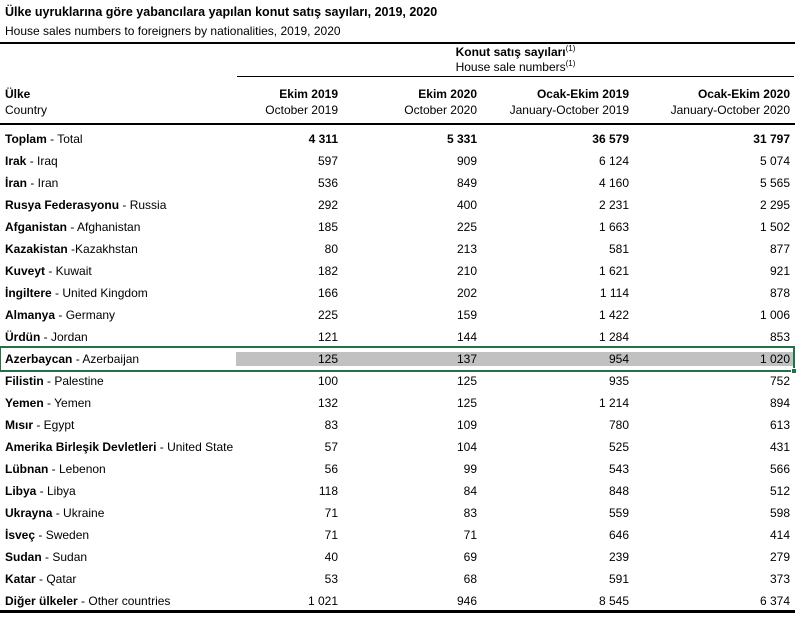 The width and height of the screenshot is (800, 620). I want to click on value-cell: 1 114, so click(614, 293).